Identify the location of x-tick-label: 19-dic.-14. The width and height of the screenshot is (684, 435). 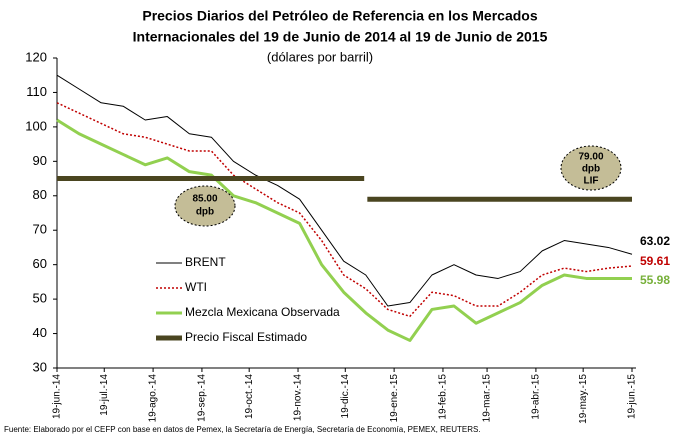
(345, 396).